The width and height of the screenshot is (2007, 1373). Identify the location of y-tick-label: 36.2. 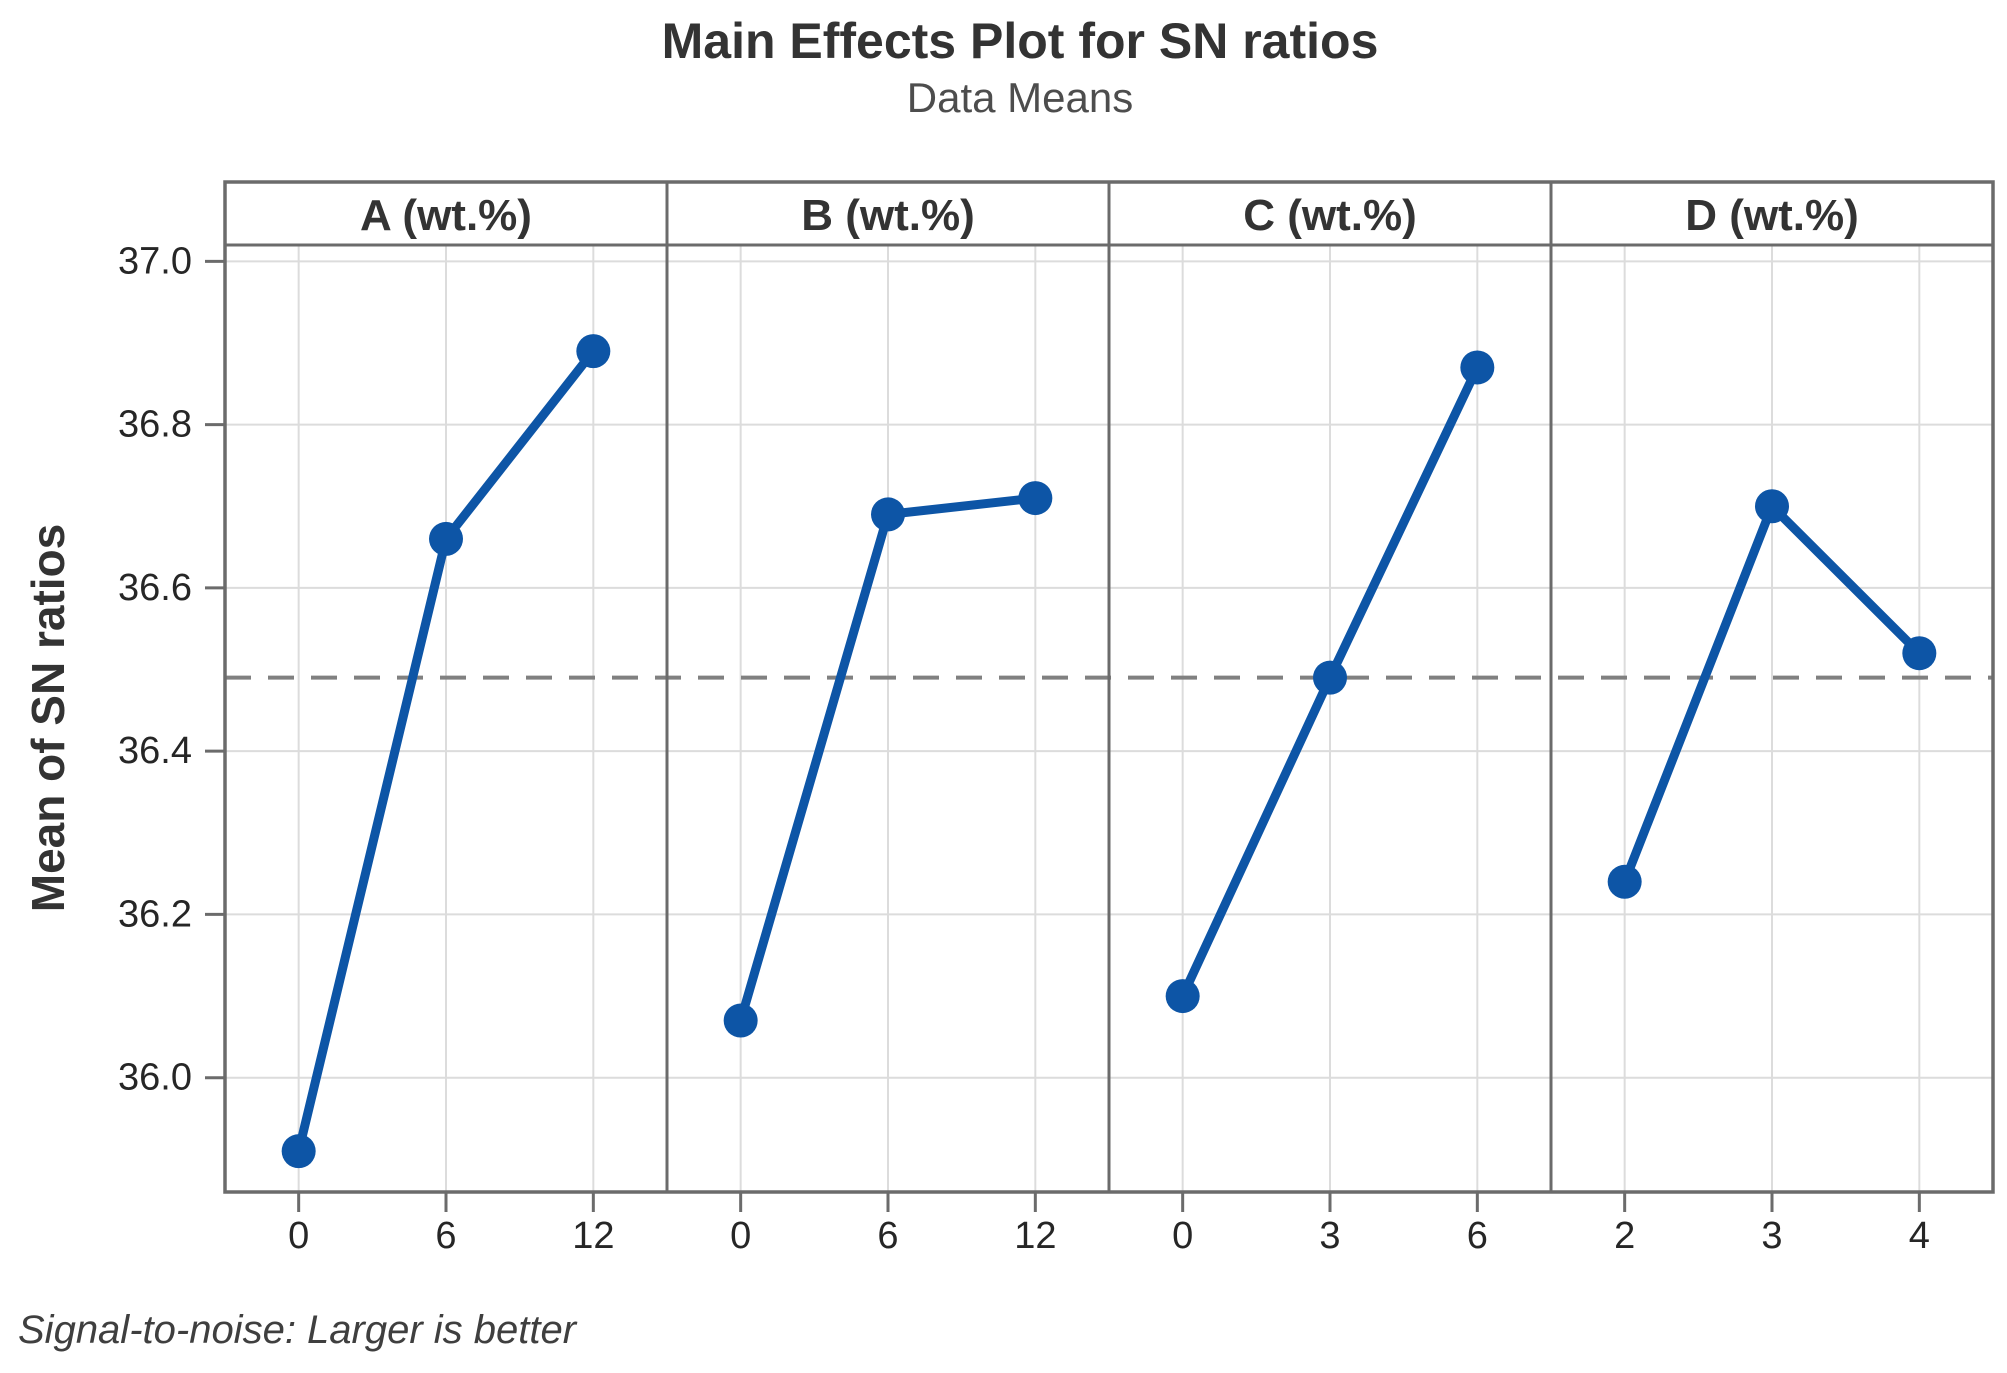
(155, 914).